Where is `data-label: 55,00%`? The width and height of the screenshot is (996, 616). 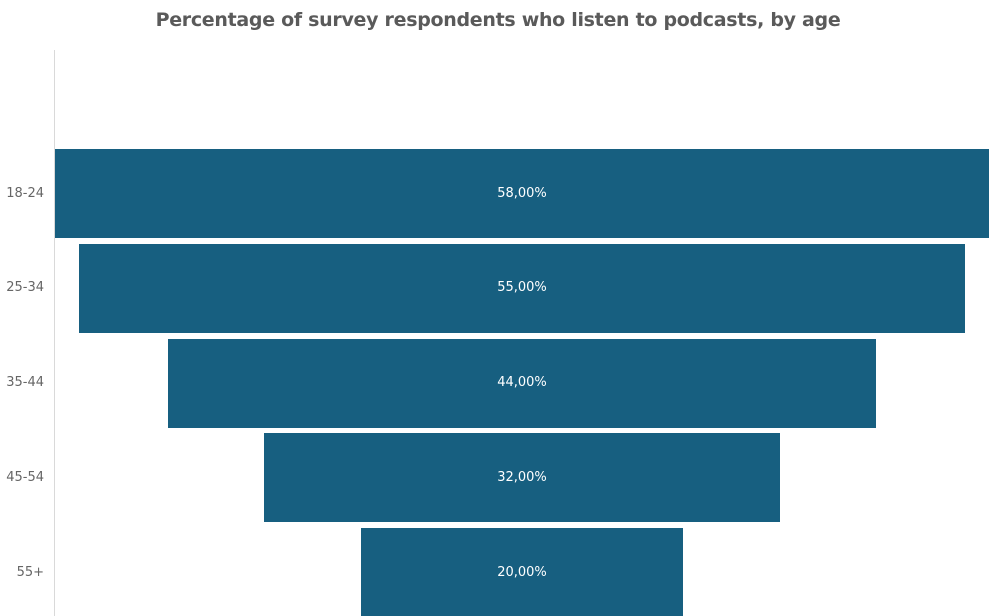 data-label: 55,00% is located at coordinates (522, 288).